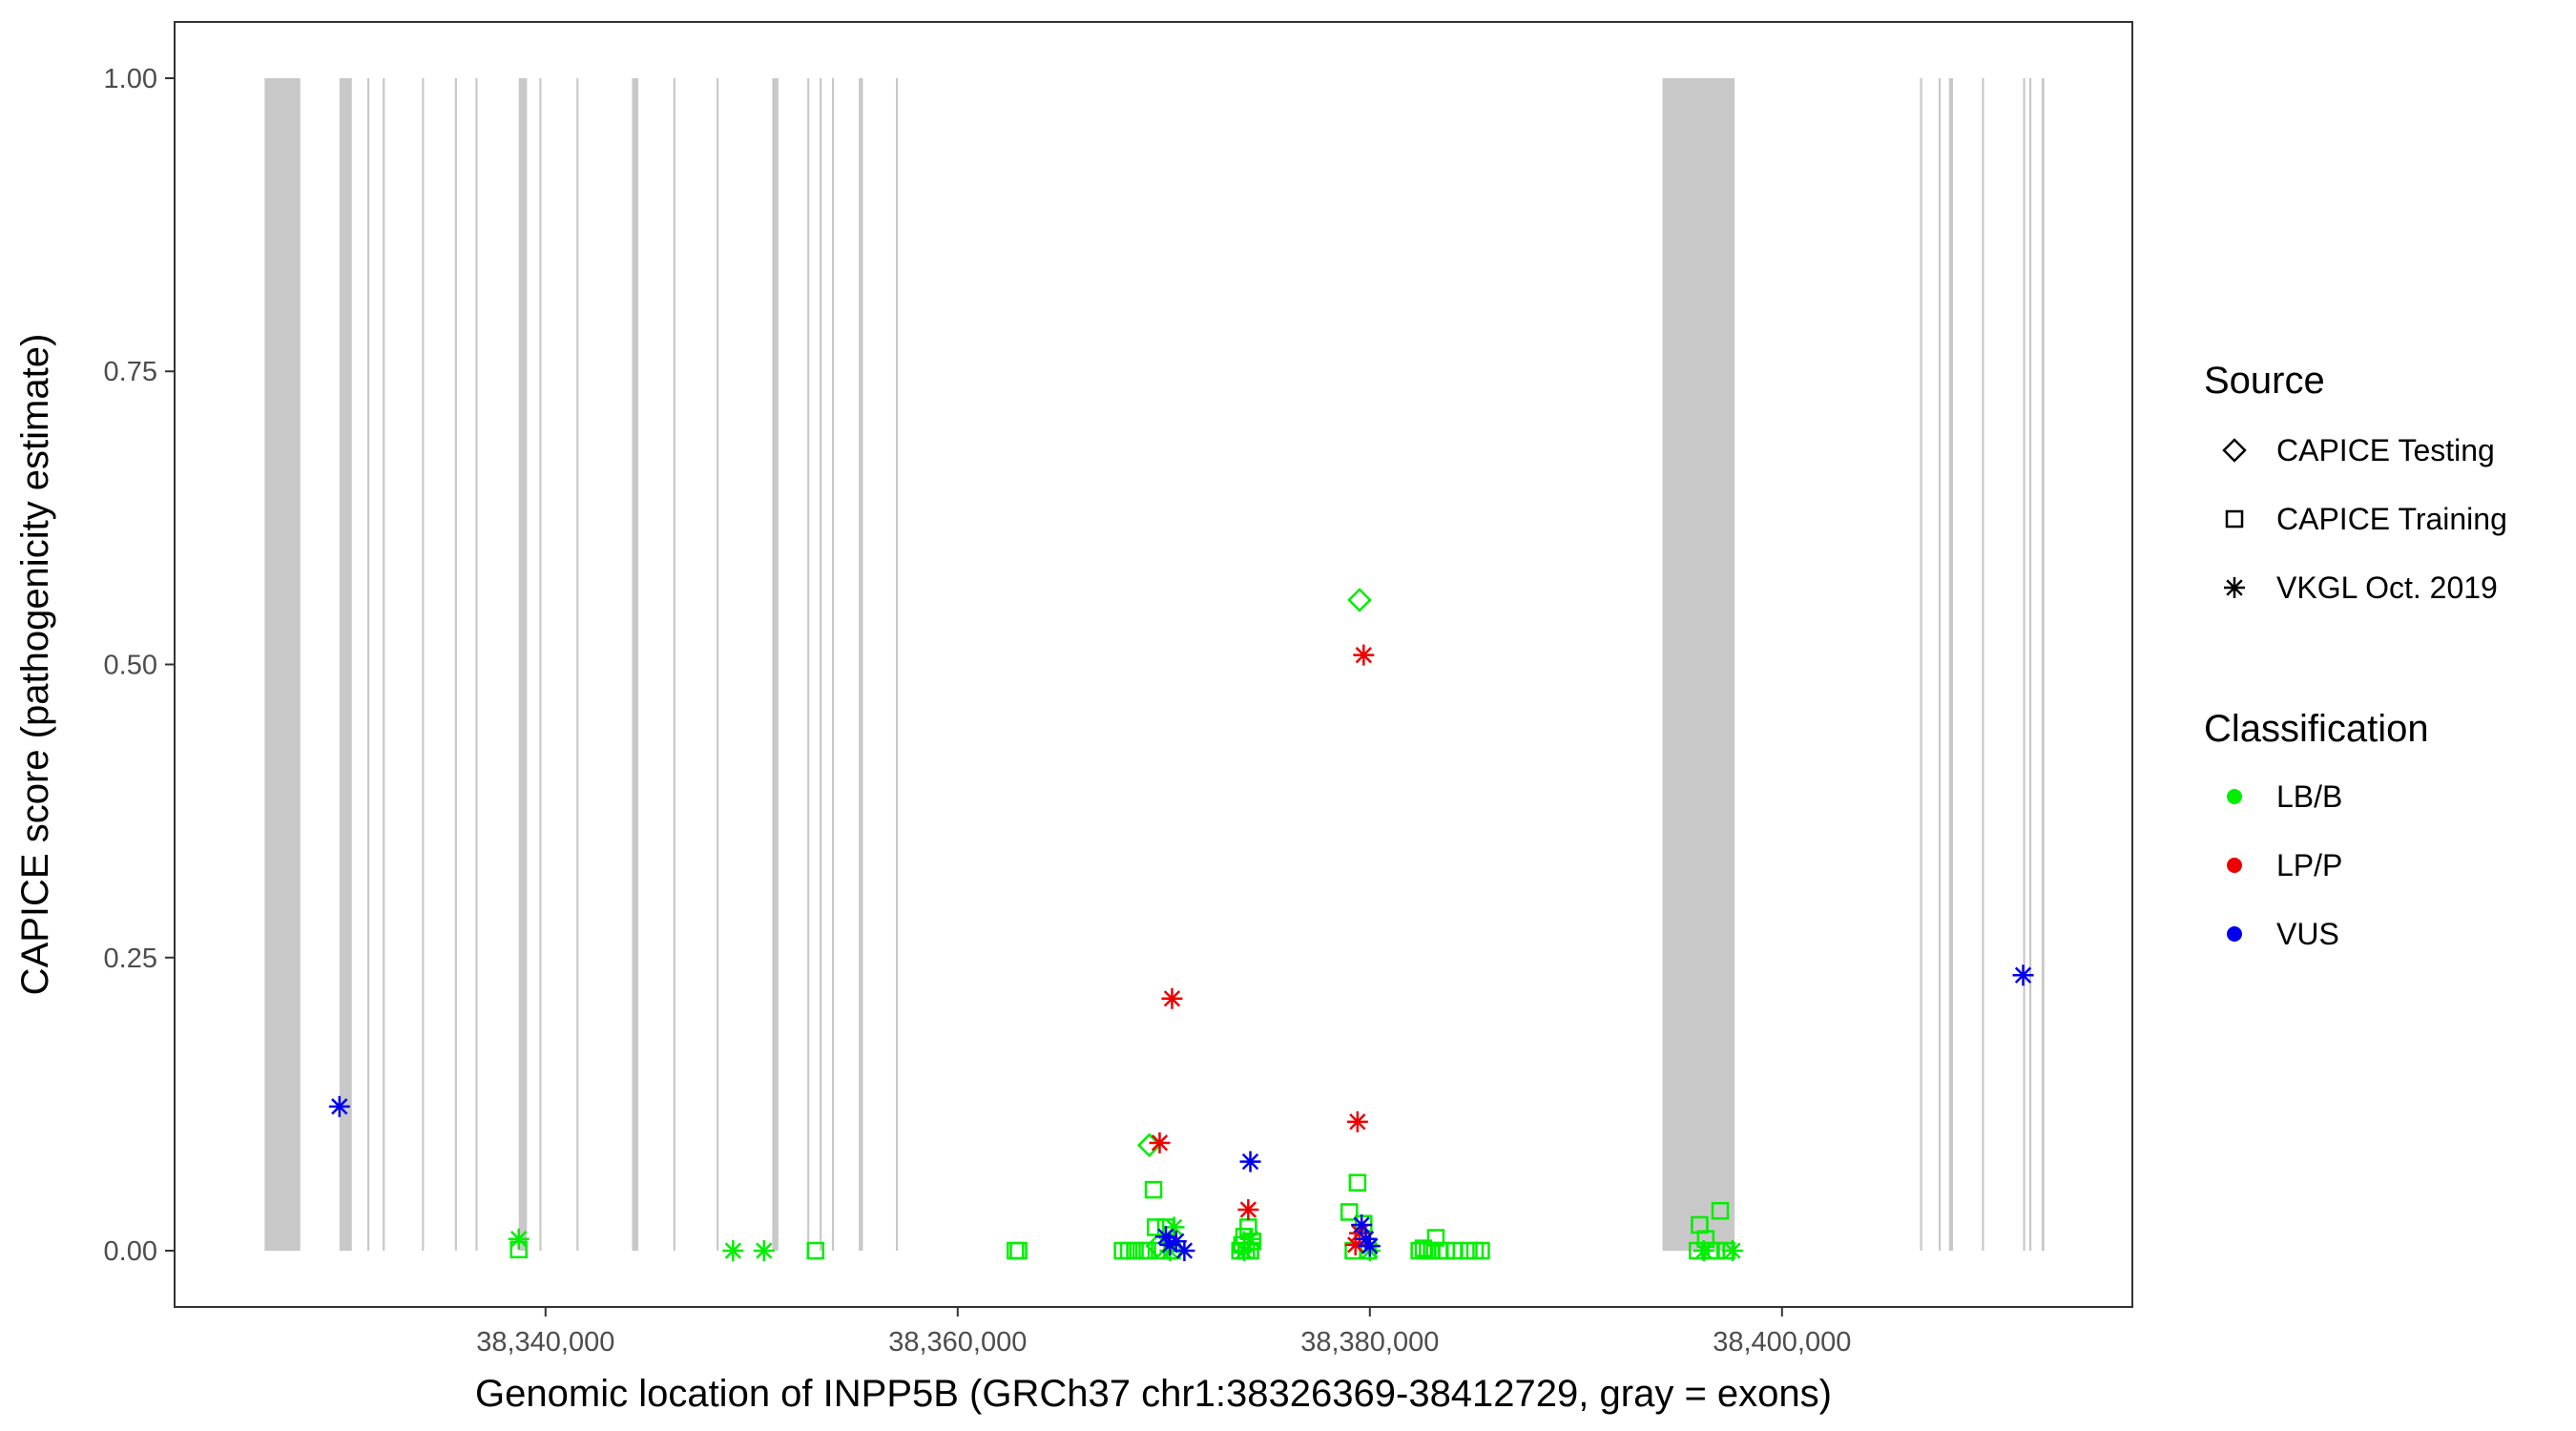 The height and width of the screenshot is (1431, 2576). I want to click on legend-label: LB/B, so click(2309, 796).